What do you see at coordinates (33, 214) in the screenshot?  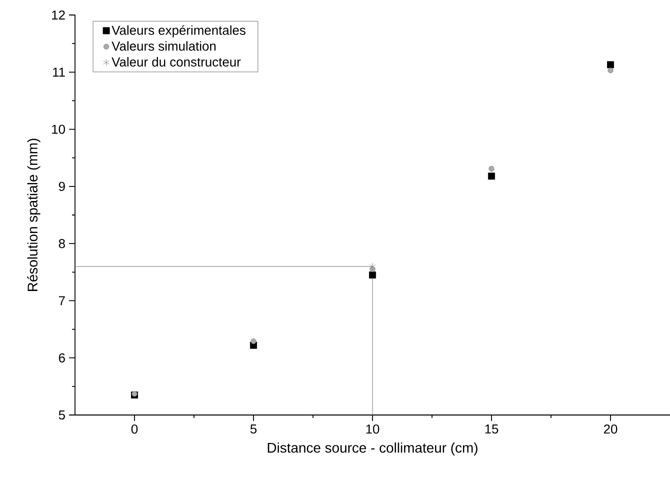 I see `y-axis-title: Résolution spatiale (mm)` at bounding box center [33, 214].